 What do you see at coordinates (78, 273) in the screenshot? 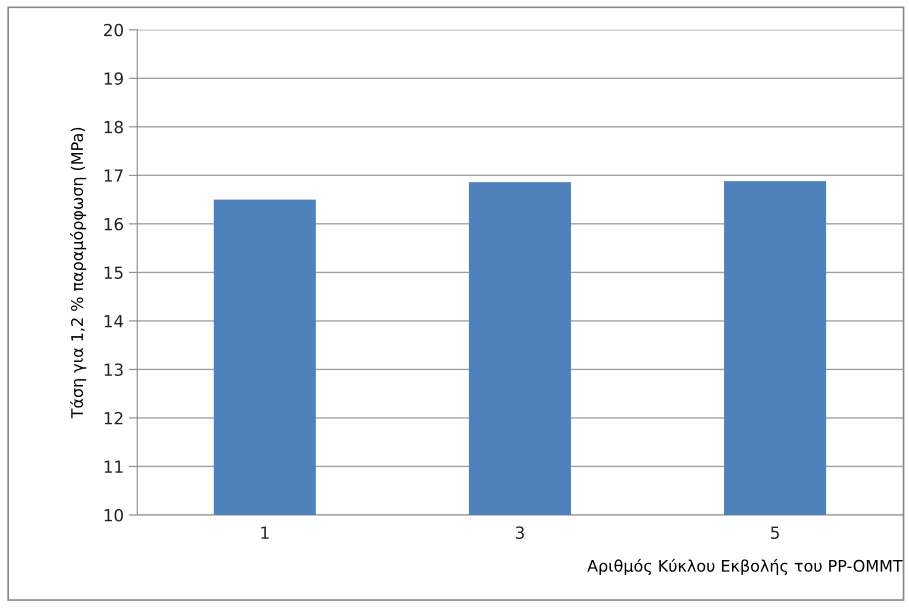
I see `y-axis-title: Τάση για 1,2 % παραμόρφωση (MPa)` at bounding box center [78, 273].